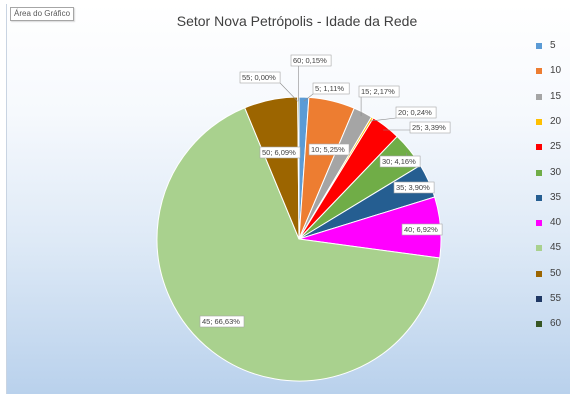 This screenshot has width=570, height=394. I want to click on legend-label: 50, so click(556, 273).